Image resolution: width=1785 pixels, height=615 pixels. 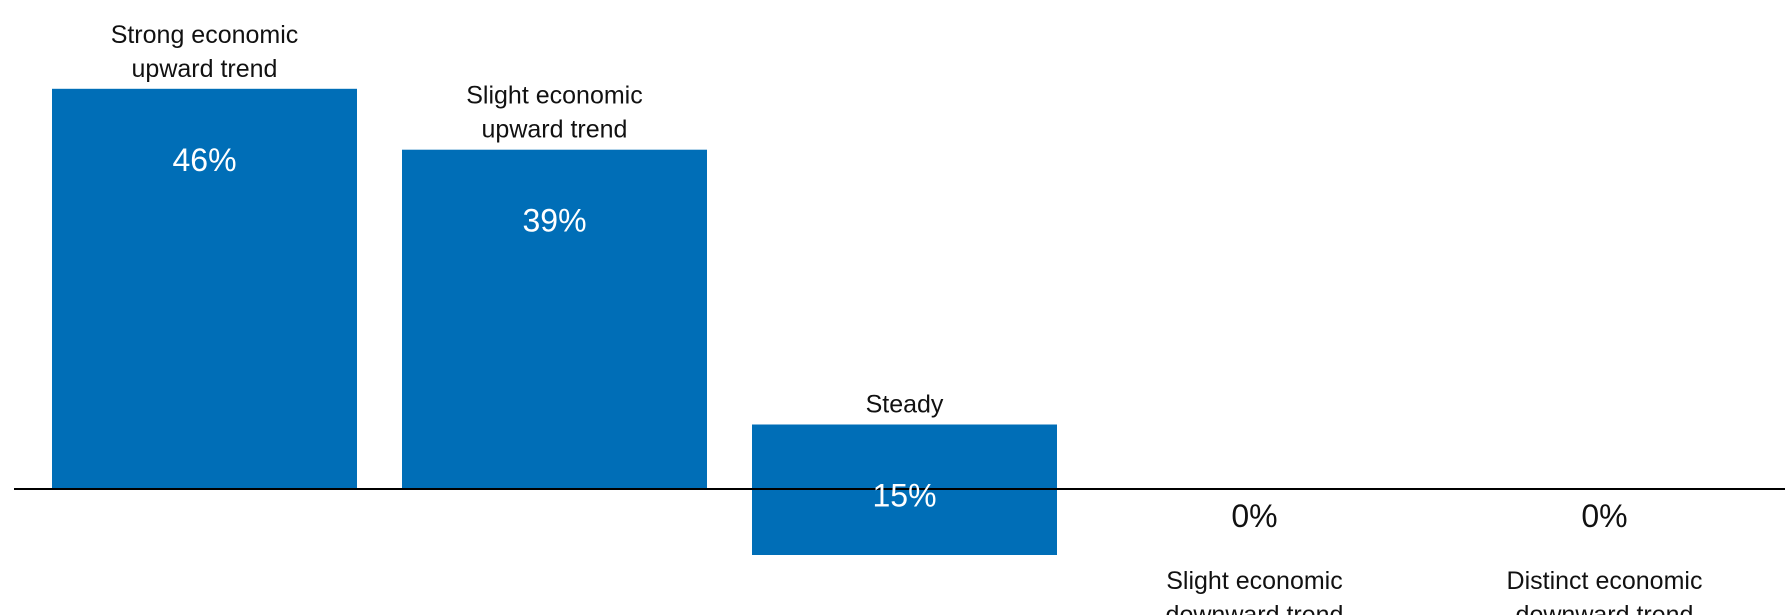 I want to click on value-label-4: 0%, so click(x=1604, y=516).